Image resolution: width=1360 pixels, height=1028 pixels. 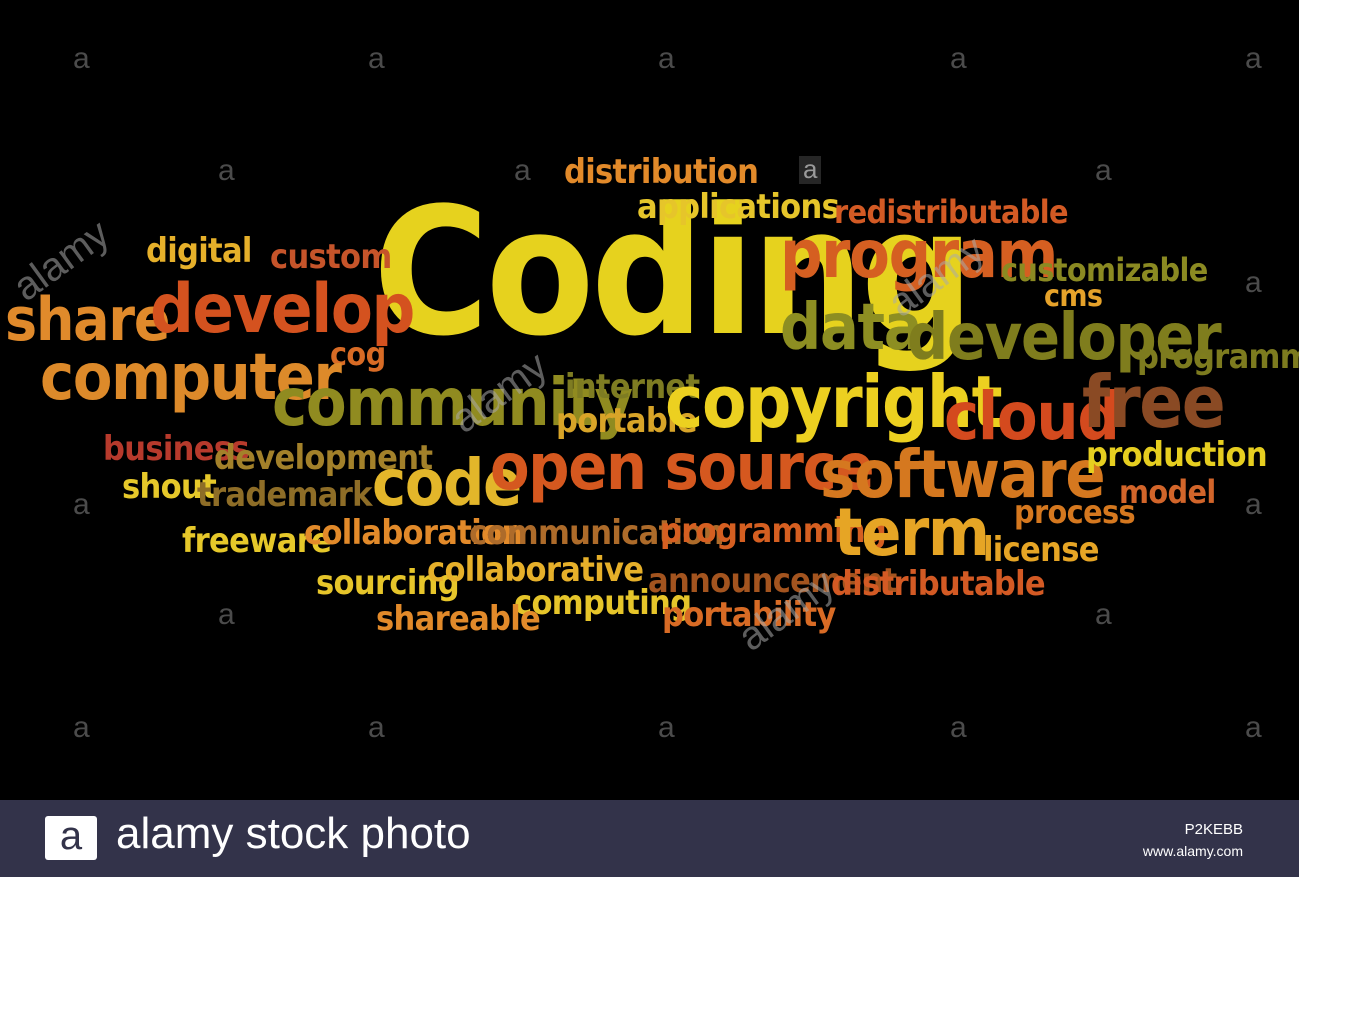 What do you see at coordinates (199, 251) in the screenshot?
I see `word: digital` at bounding box center [199, 251].